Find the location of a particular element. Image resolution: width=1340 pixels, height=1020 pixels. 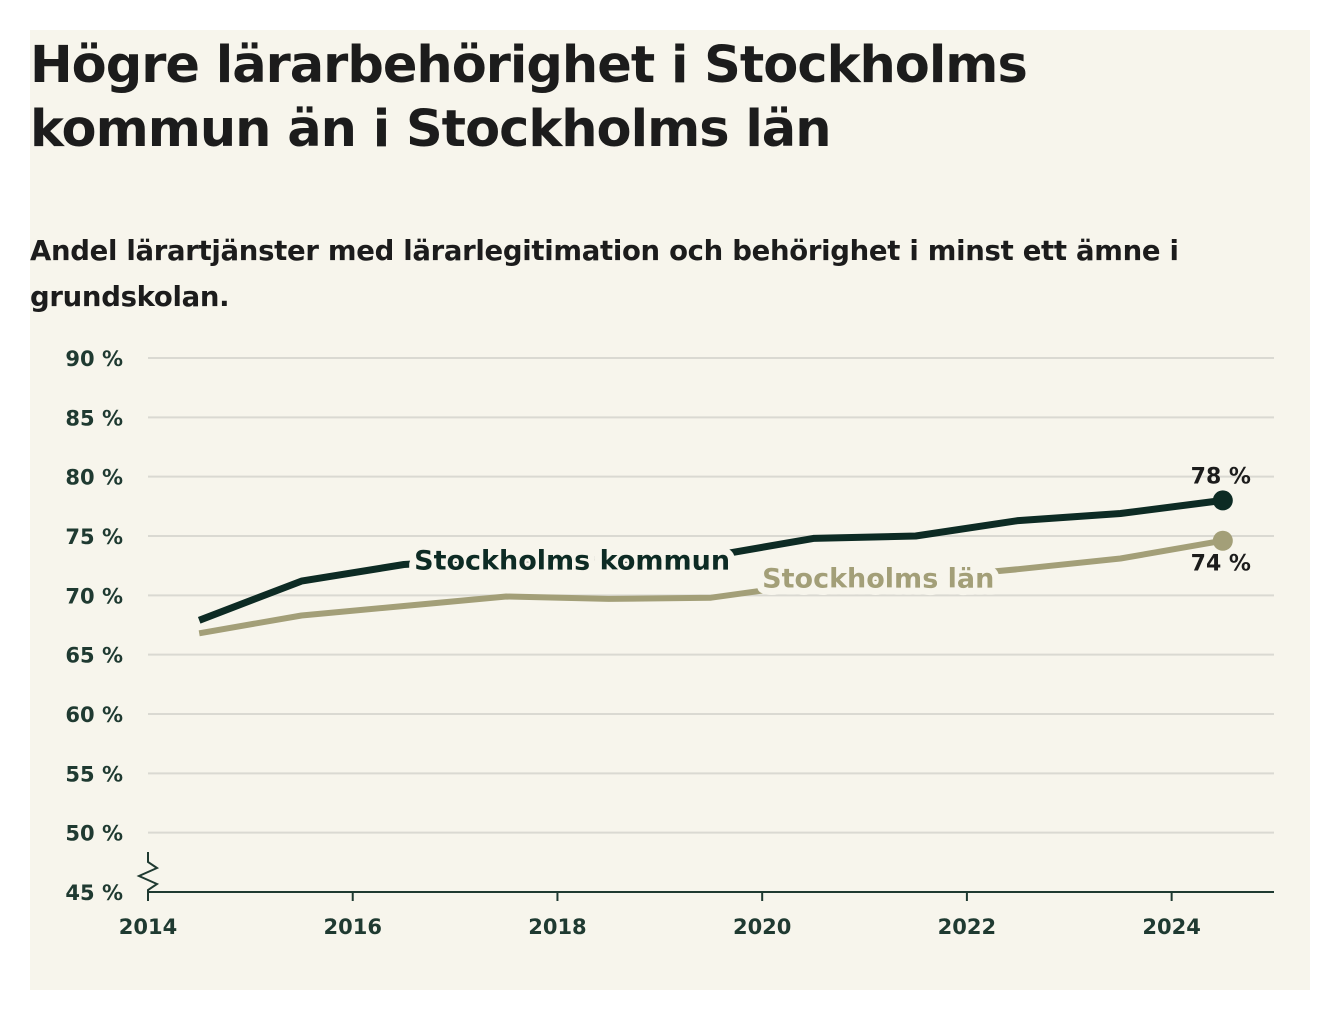

x-tick-label: 2020 is located at coordinates (762, 927).